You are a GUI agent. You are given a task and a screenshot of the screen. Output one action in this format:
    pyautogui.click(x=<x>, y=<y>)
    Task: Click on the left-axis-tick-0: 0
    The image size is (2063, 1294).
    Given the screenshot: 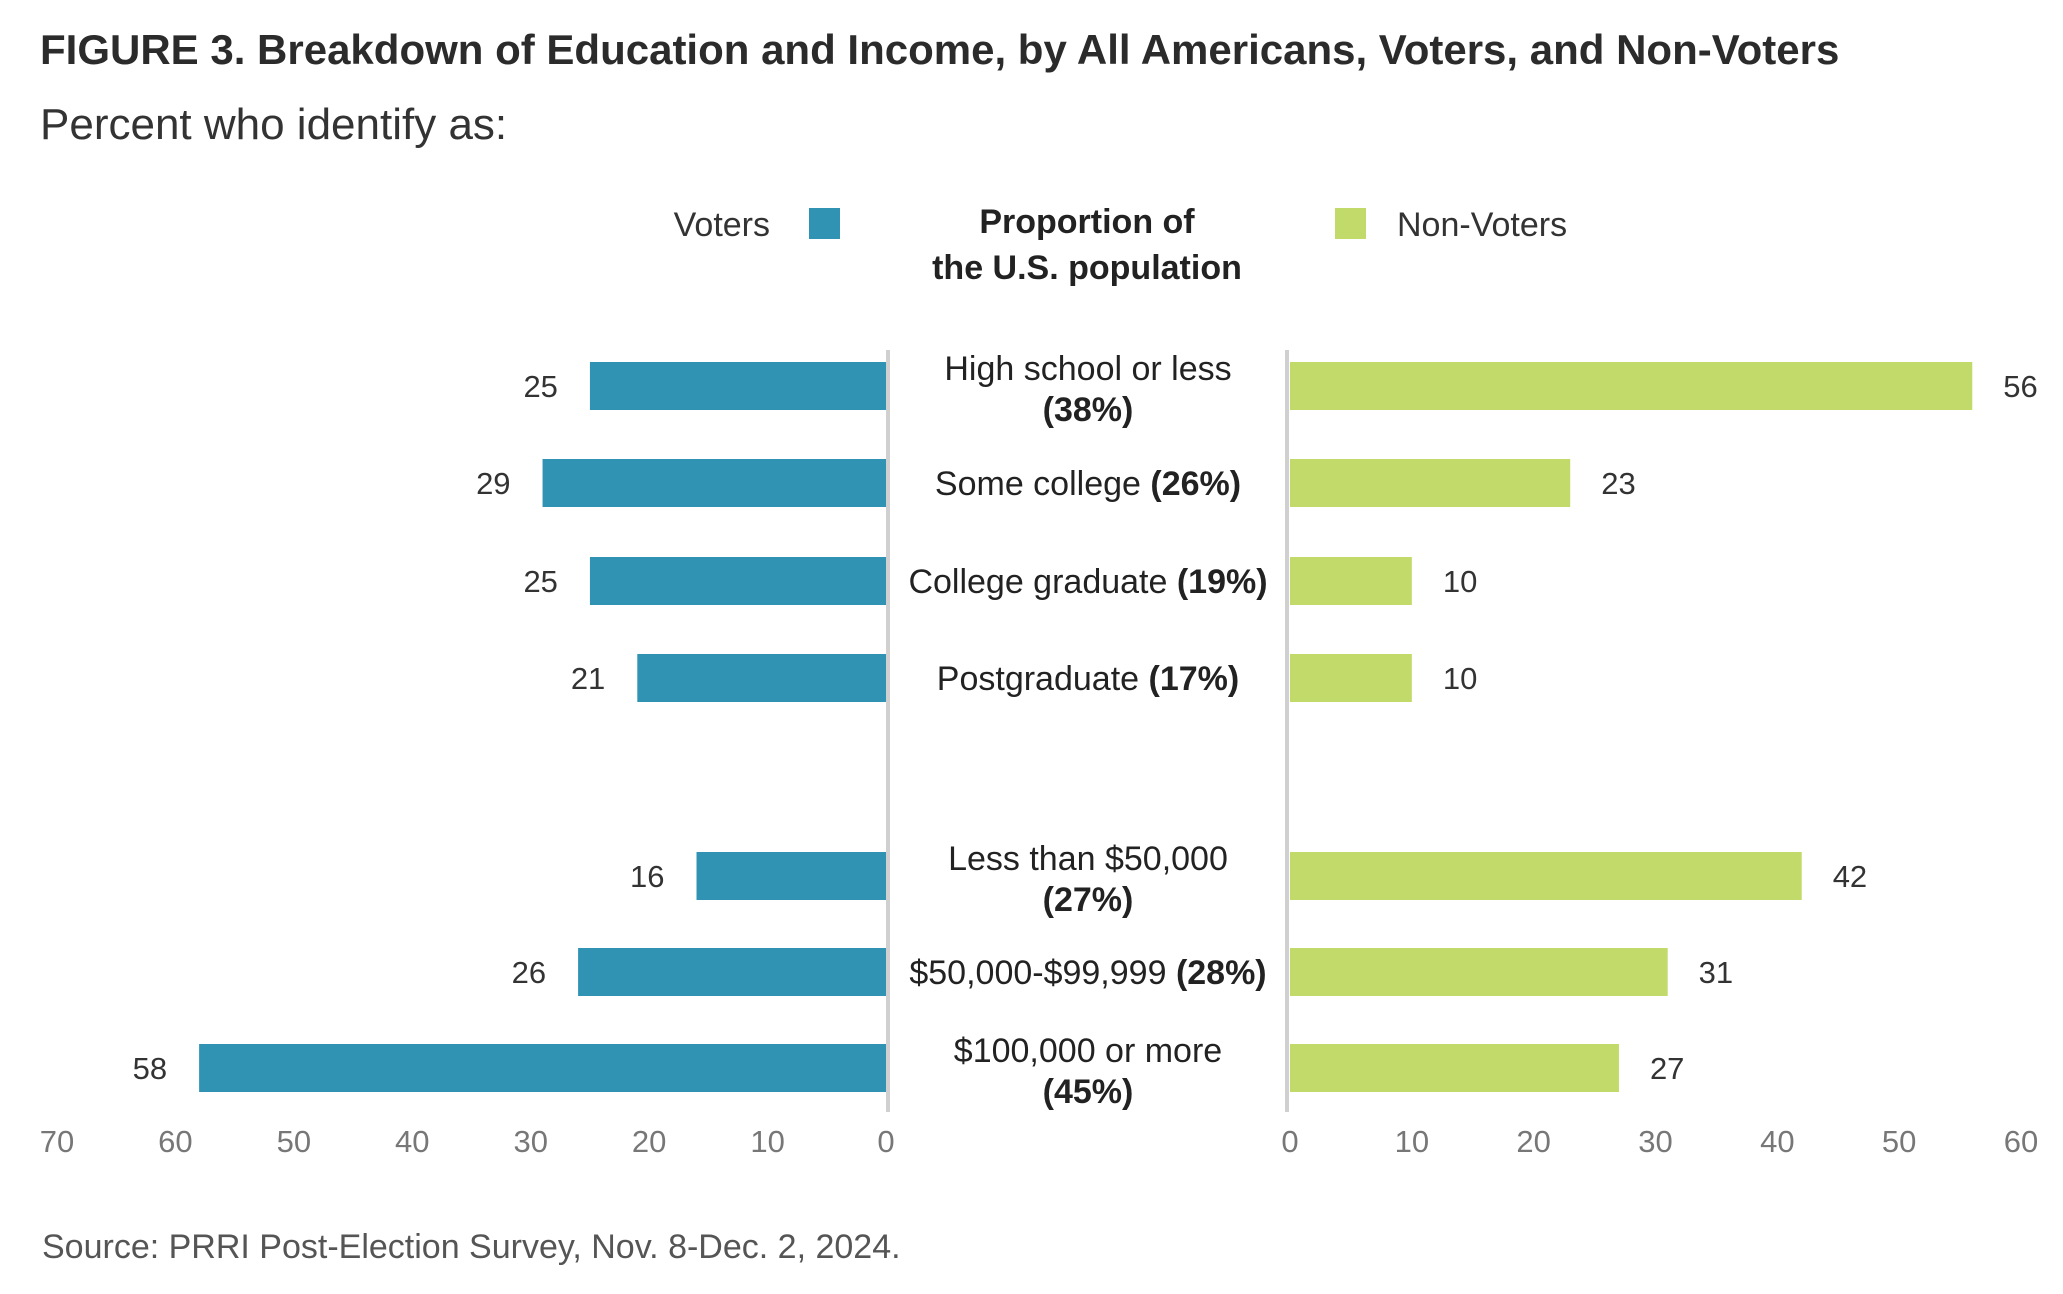 What is the action you would take?
    pyautogui.click(x=885, y=1141)
    